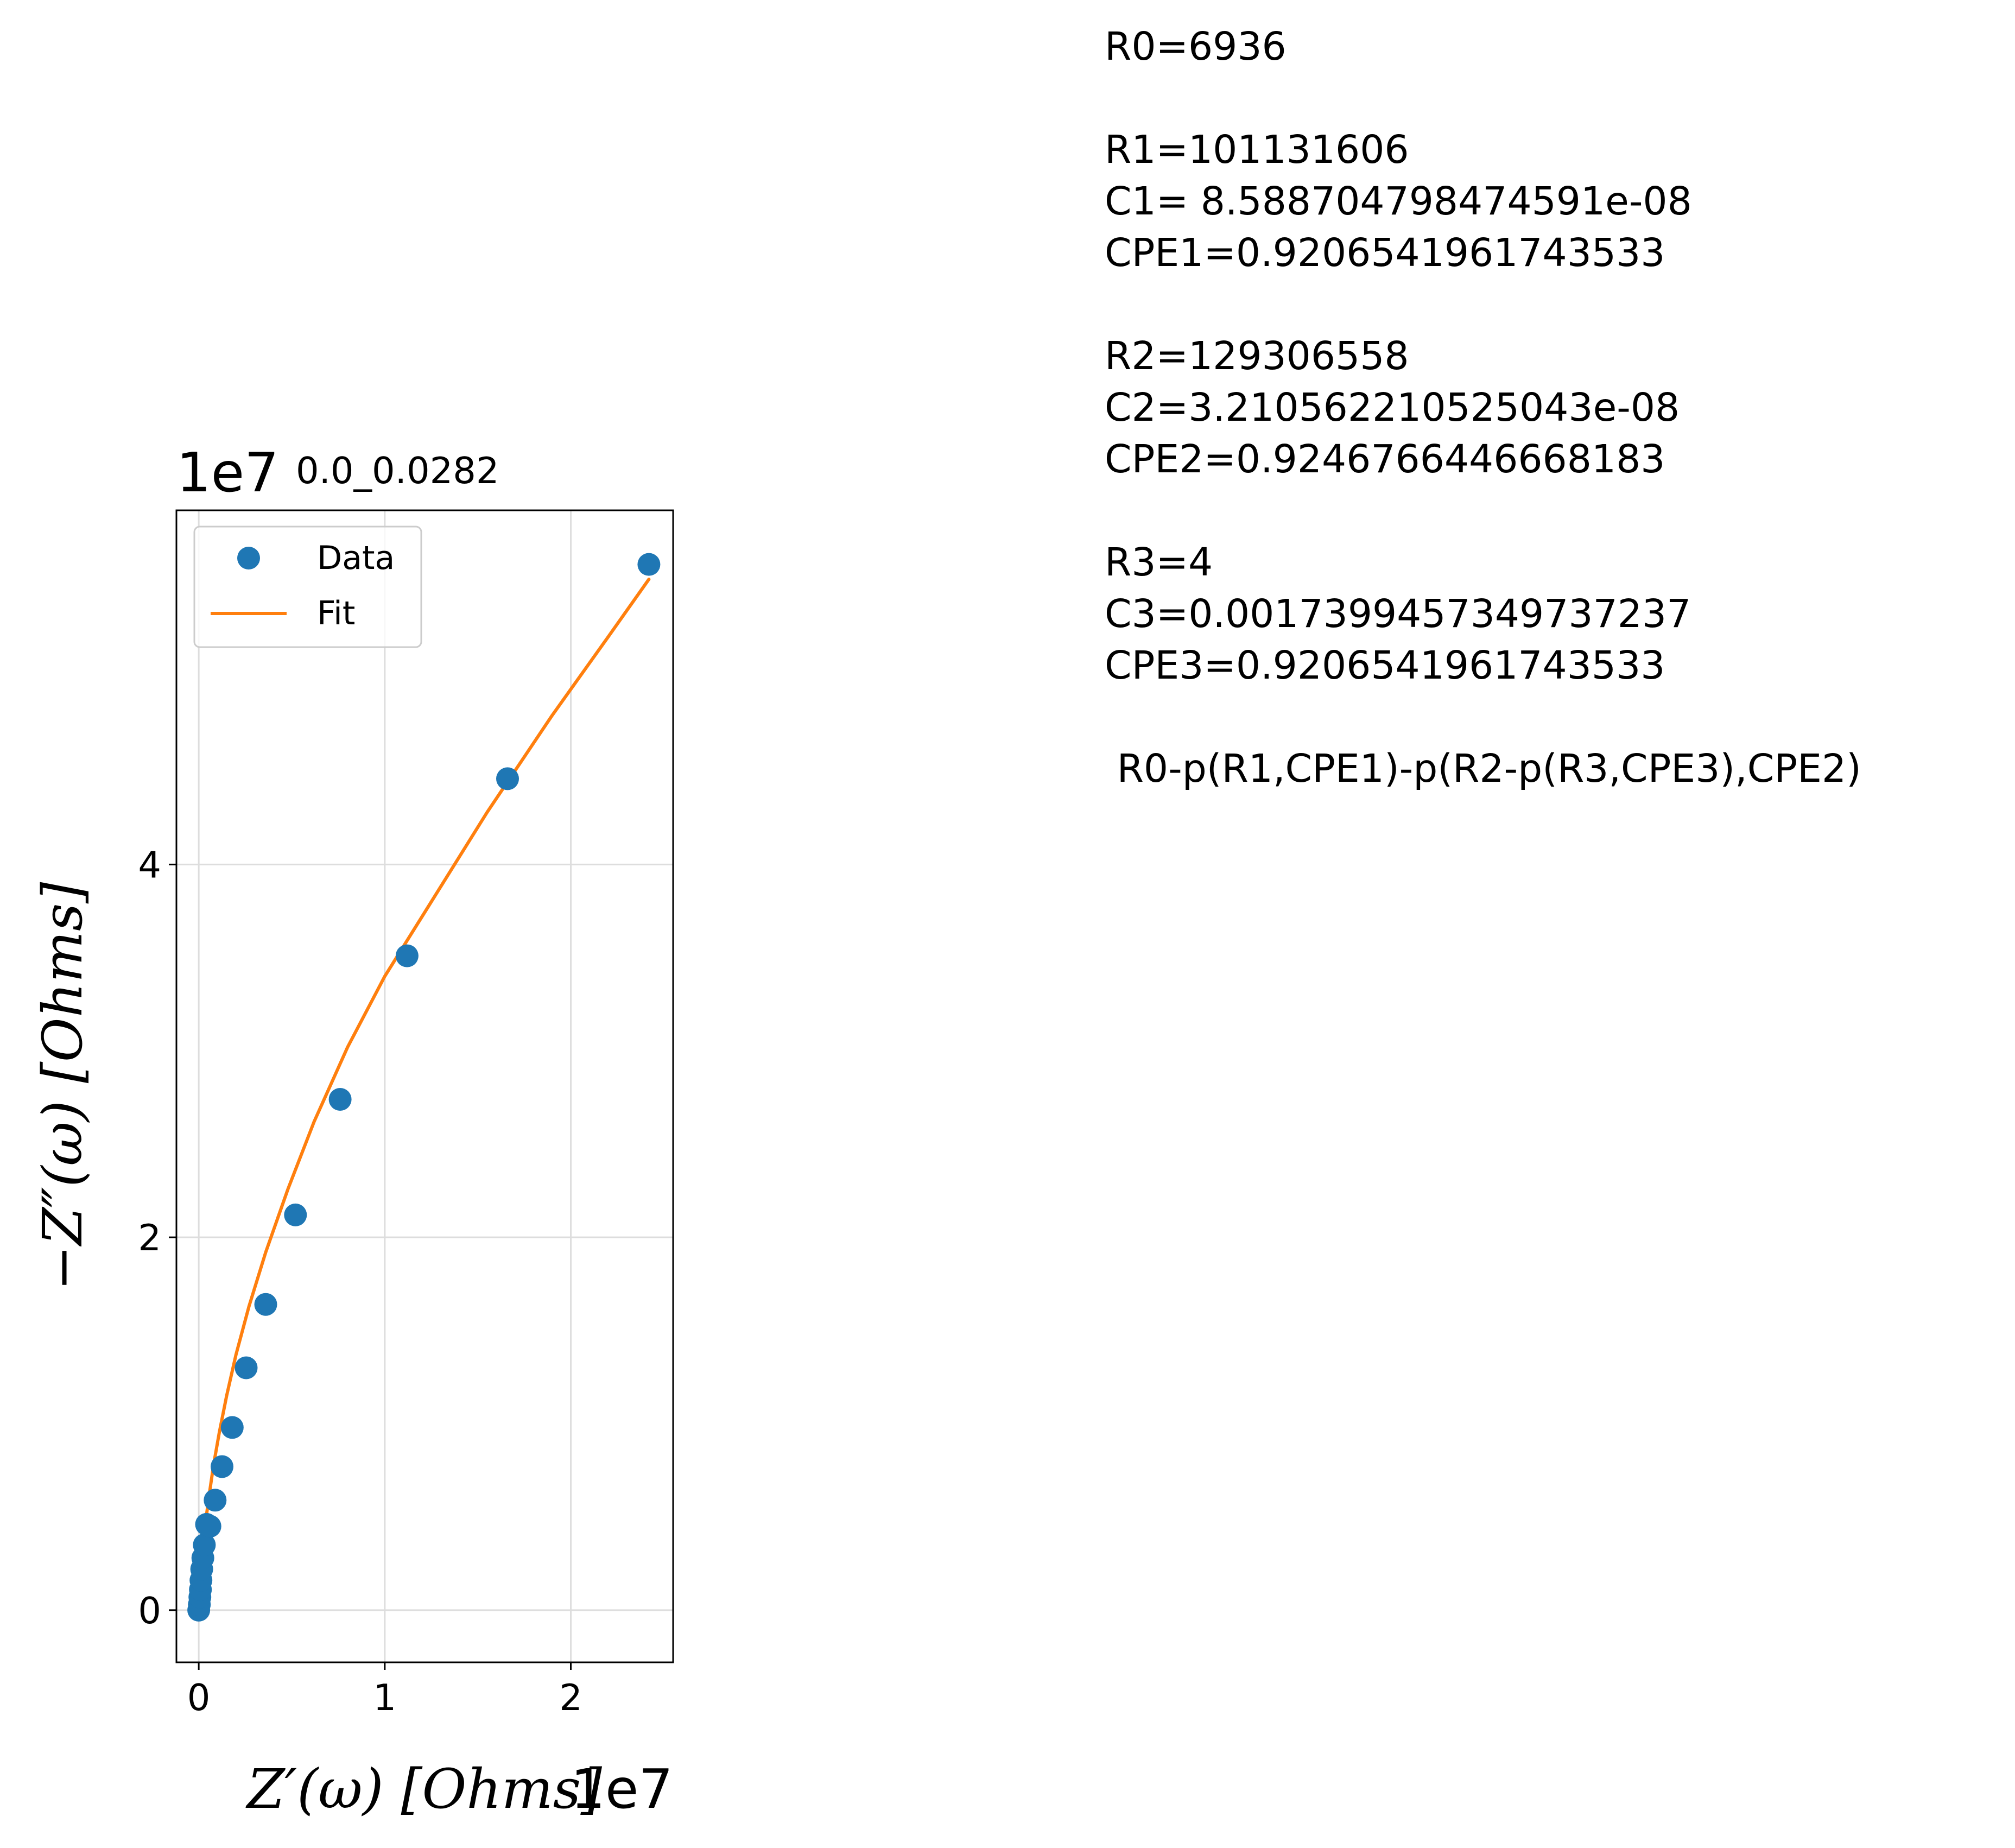 The height and width of the screenshot is (1848, 2015). I want to click on x-axis-ticks: 0 1 2, so click(384, 1691).